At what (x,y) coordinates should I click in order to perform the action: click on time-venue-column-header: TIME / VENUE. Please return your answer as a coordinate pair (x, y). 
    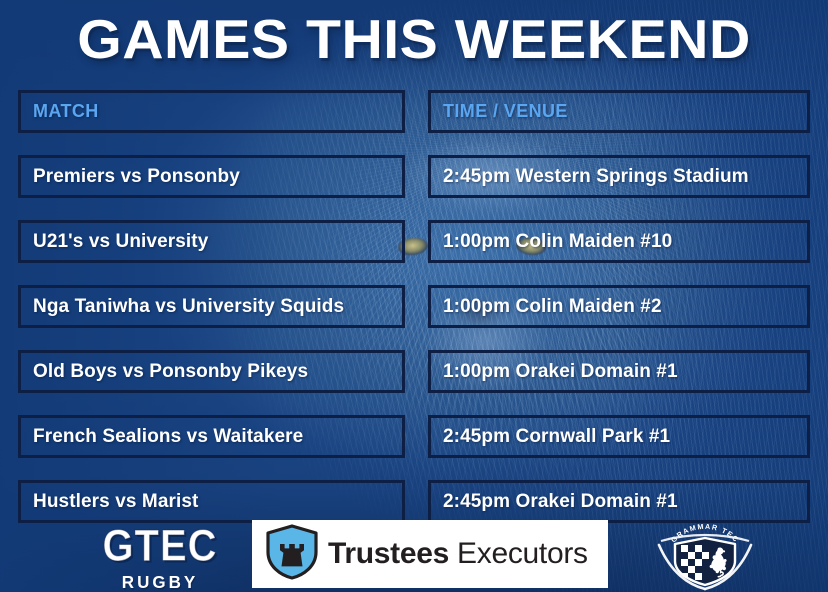
    Looking at the image, I should click on (619, 111).